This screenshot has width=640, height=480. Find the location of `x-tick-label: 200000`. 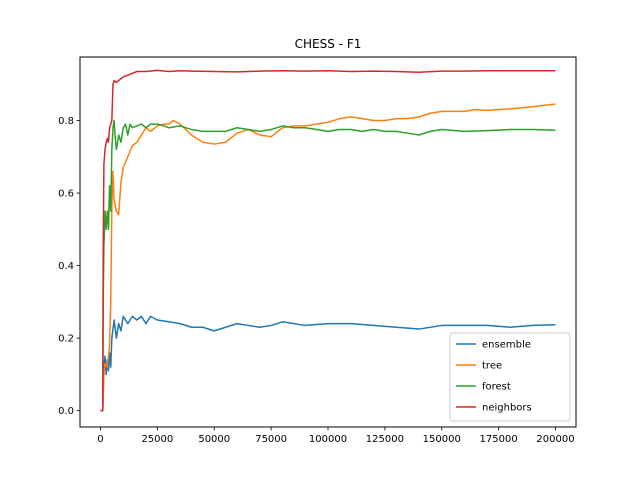

x-tick-label: 200000 is located at coordinates (555, 439).